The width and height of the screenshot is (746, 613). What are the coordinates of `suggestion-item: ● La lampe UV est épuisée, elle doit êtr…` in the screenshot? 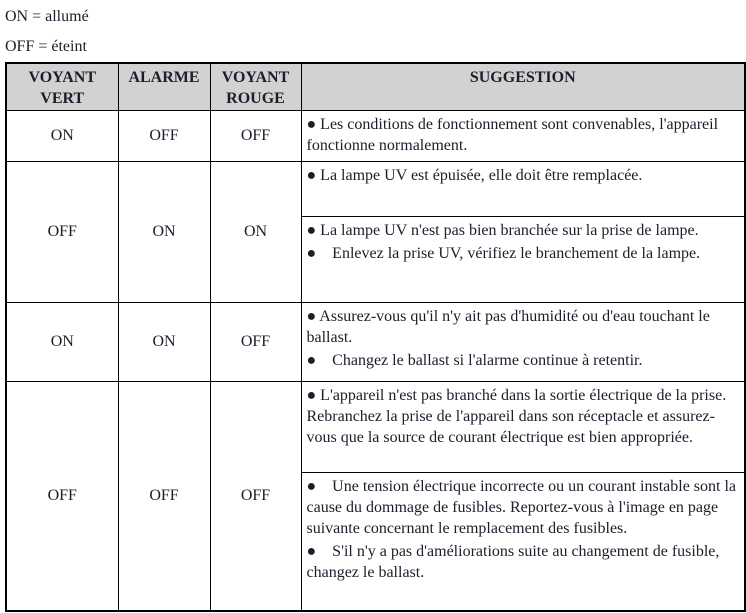 It's located at (474, 175).